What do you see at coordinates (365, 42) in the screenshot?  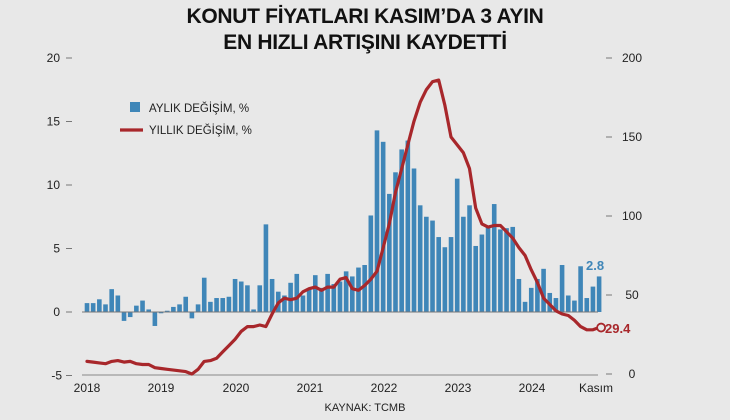 I see `chart-title-line2: EN HIZLI ARTIŞINI KAYDETTİ` at bounding box center [365, 42].